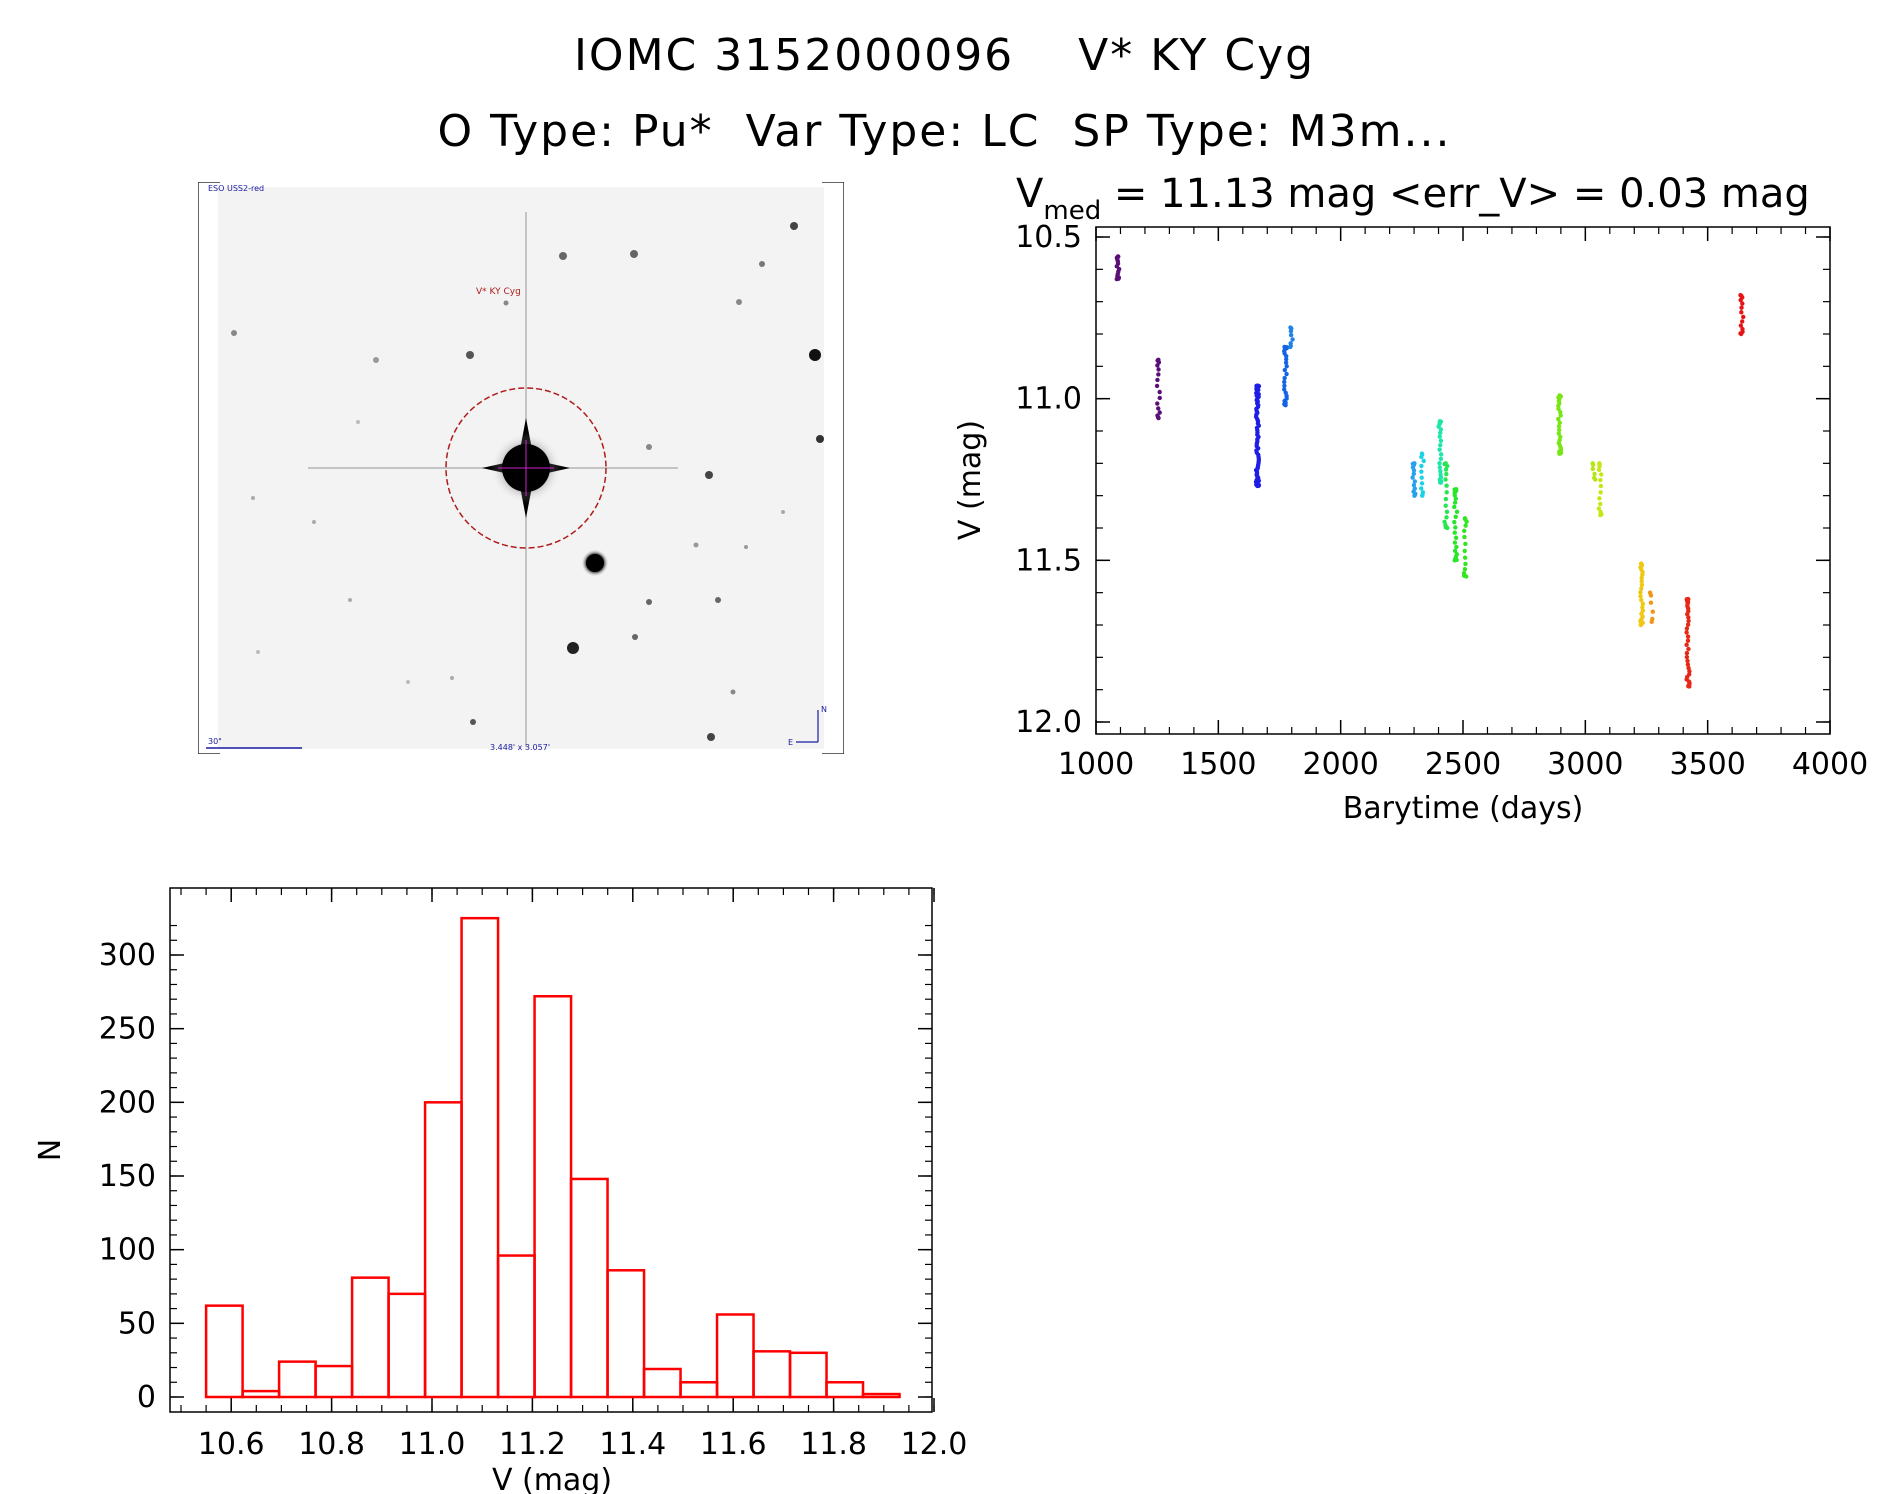 This screenshot has height=1494, width=1889. What do you see at coordinates (632, 1444) in the screenshot?
I see `hist-xtick-label: 11.4` at bounding box center [632, 1444].